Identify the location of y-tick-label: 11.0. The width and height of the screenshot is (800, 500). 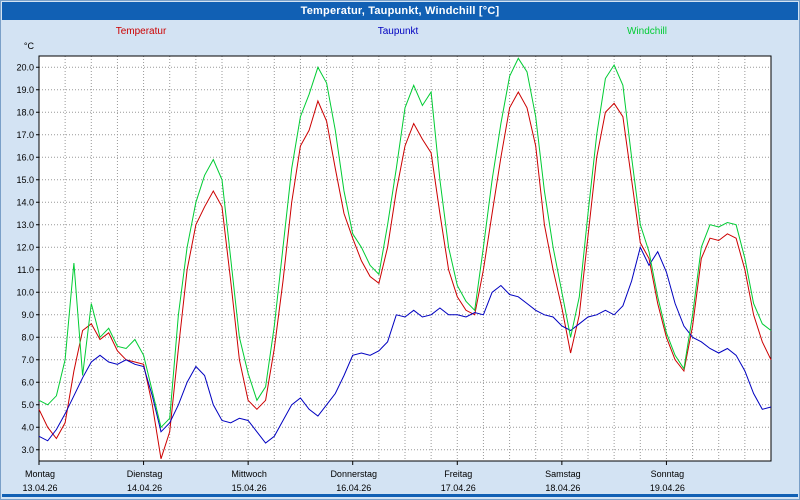
(25, 270).